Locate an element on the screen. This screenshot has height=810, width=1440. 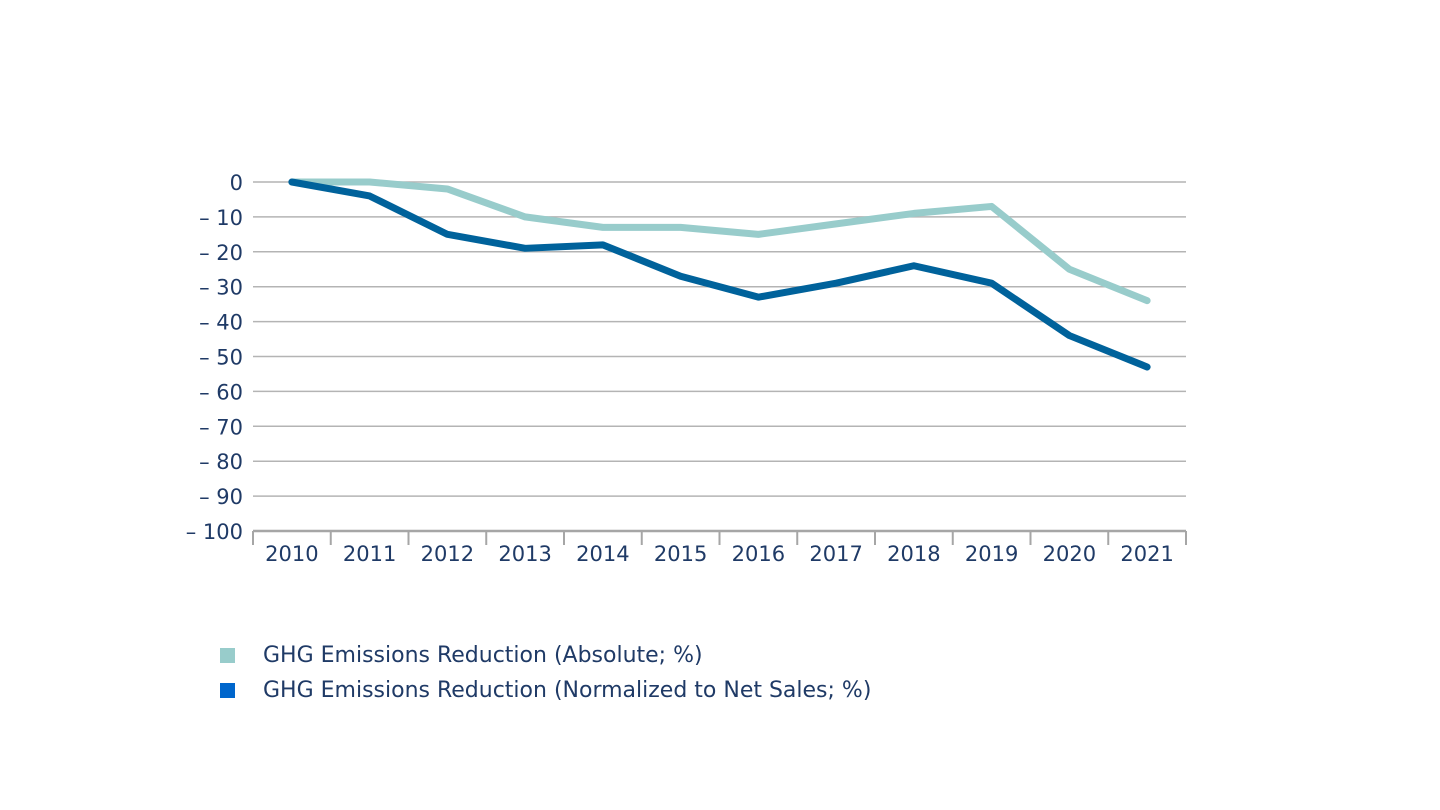
x-tick-label: 2013 is located at coordinates (524, 554).